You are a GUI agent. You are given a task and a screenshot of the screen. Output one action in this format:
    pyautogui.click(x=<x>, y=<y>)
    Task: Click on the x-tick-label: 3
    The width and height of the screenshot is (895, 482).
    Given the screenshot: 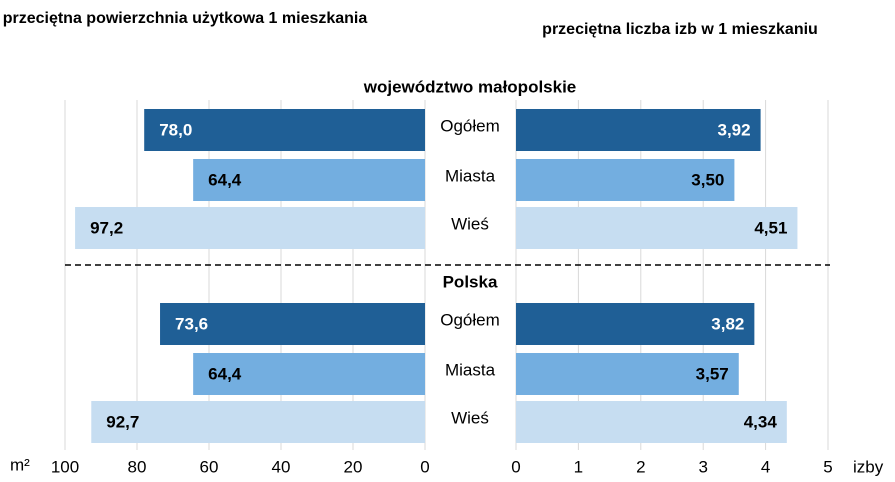 What is the action you would take?
    pyautogui.click(x=702, y=466)
    